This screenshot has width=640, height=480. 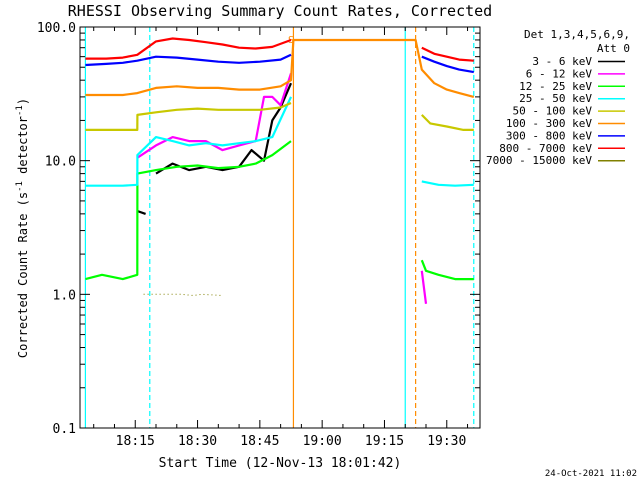 What do you see at coordinates (23, 101) in the screenshot?
I see `y-axis-label-suffix: )` at bounding box center [23, 101].